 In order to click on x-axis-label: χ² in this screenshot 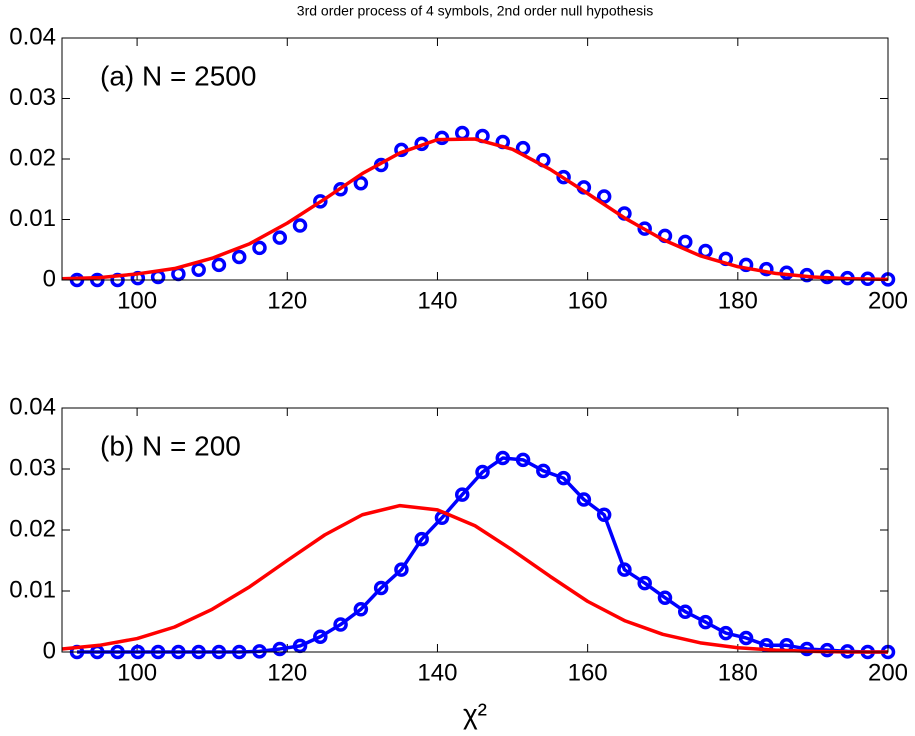, I will do `click(475, 713)`.